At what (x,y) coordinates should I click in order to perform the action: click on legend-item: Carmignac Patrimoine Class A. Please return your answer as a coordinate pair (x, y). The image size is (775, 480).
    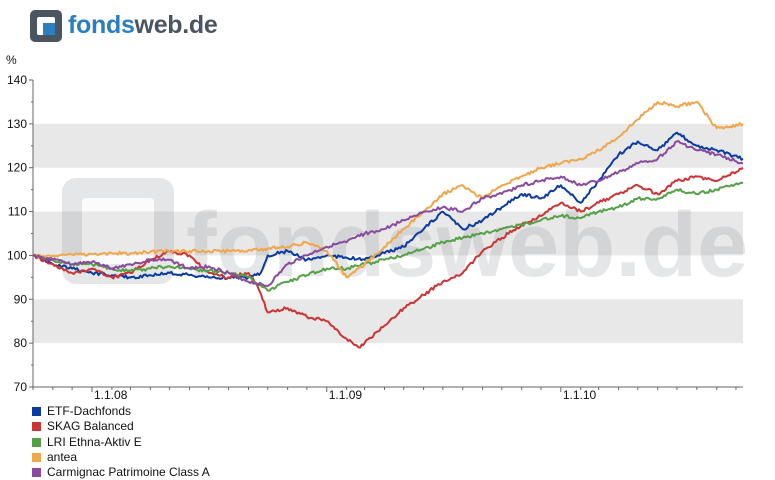
    Looking at the image, I should click on (121, 472).